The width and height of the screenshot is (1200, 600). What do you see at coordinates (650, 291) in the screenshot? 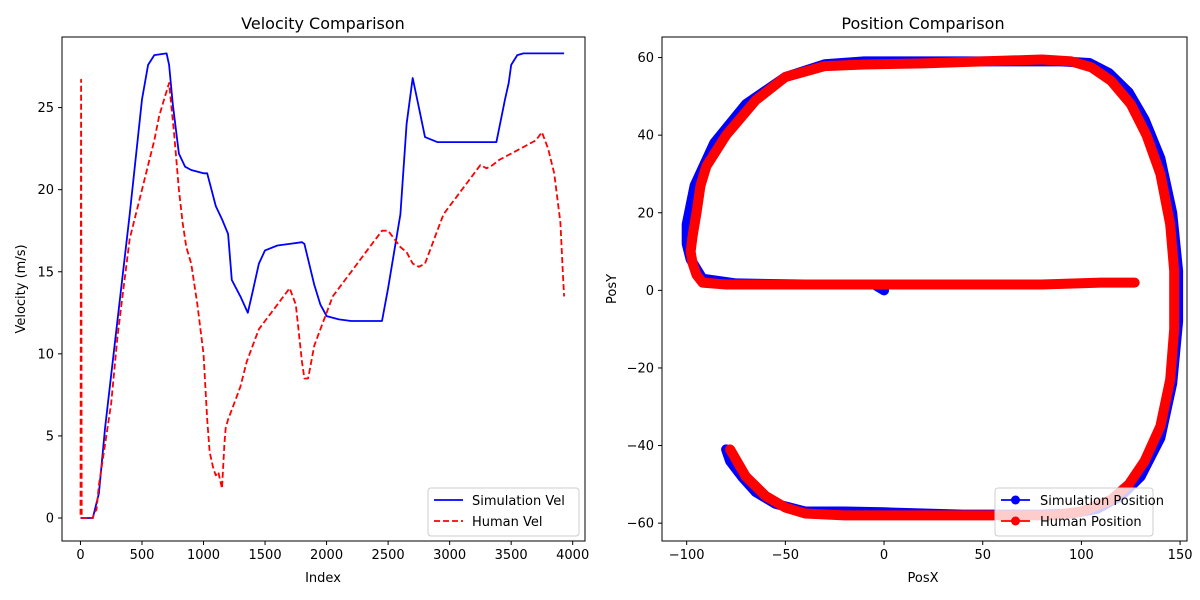
I see `position-y-tick-label: 0` at bounding box center [650, 291].